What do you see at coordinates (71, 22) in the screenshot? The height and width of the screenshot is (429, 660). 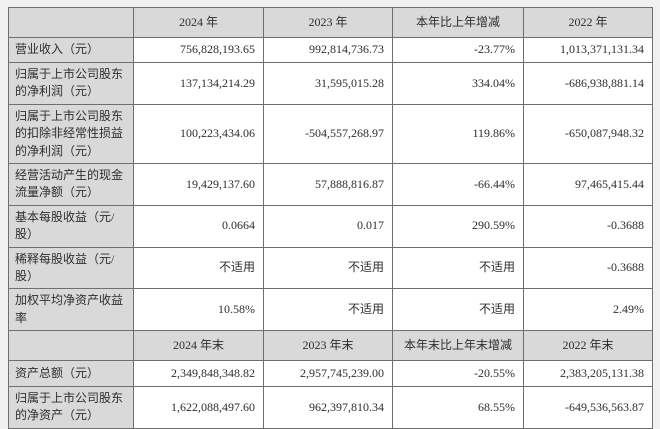 I see `corner-cell` at bounding box center [71, 22].